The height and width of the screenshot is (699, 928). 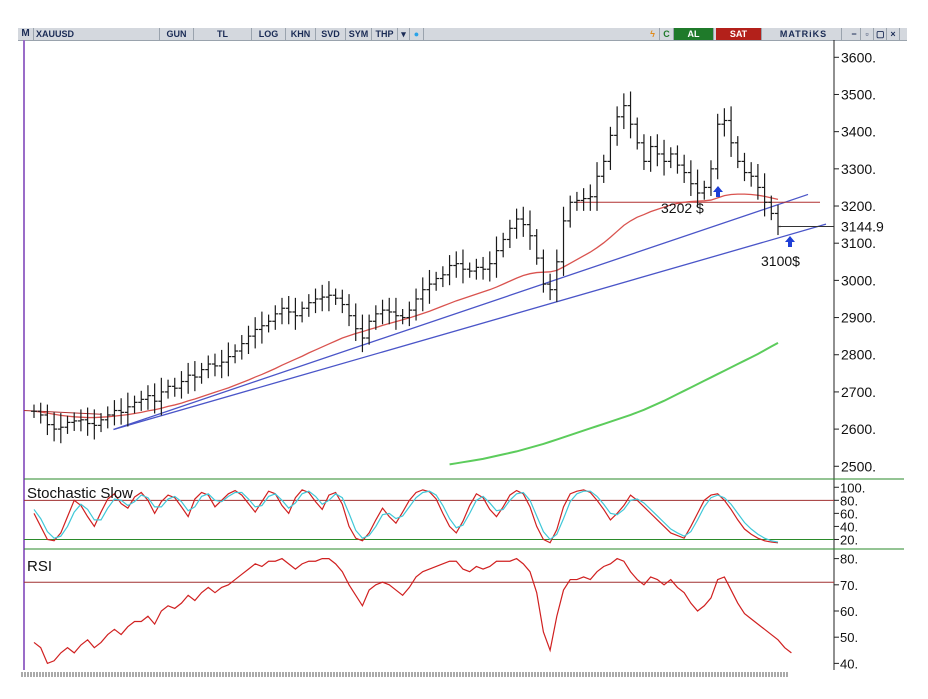 What do you see at coordinates (867, 34) in the screenshot?
I see `restore-icon: ▫` at bounding box center [867, 34].